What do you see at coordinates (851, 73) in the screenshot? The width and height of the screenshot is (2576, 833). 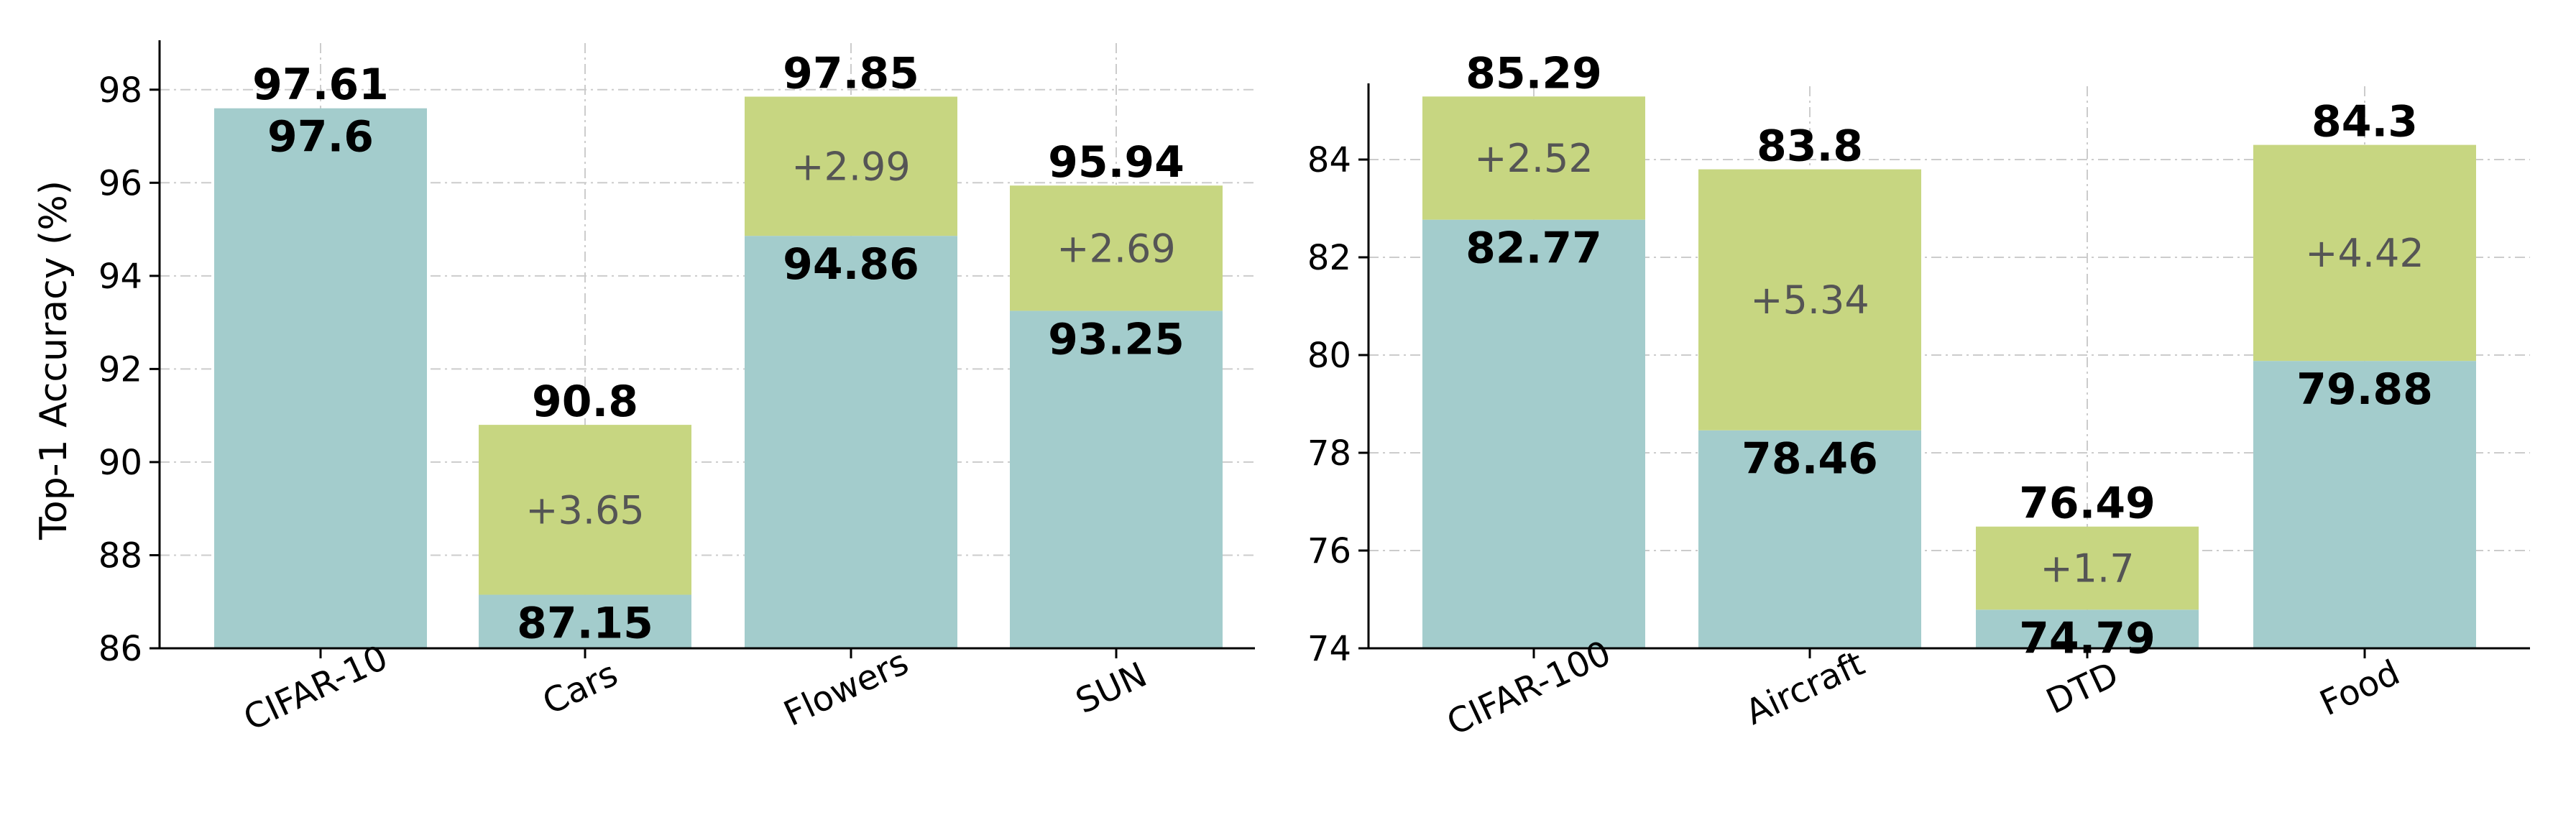 I see `total-value-label: 97.85` at bounding box center [851, 73].